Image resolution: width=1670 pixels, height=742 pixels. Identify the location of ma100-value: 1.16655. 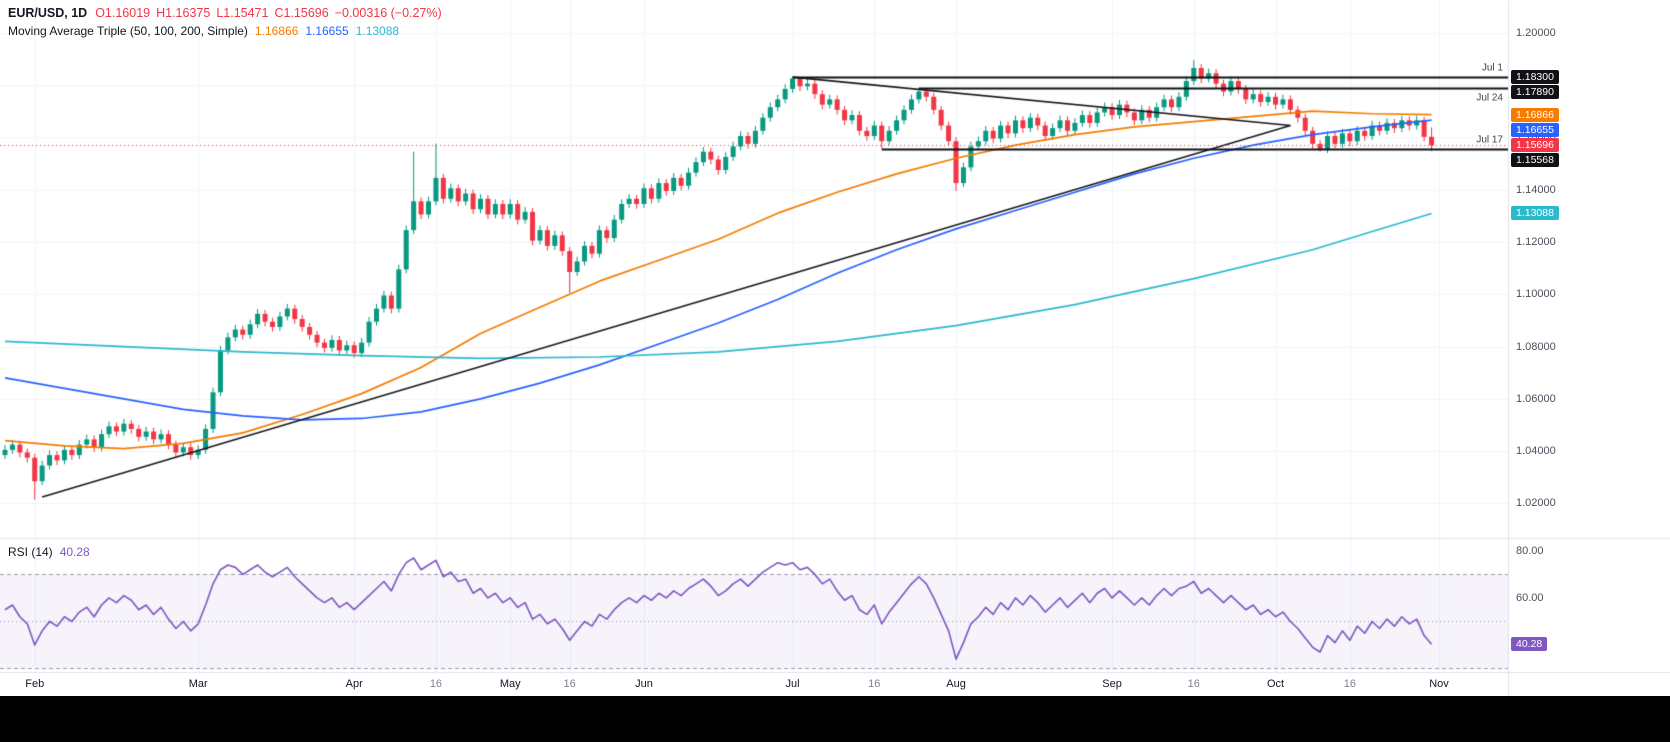
(327, 31).